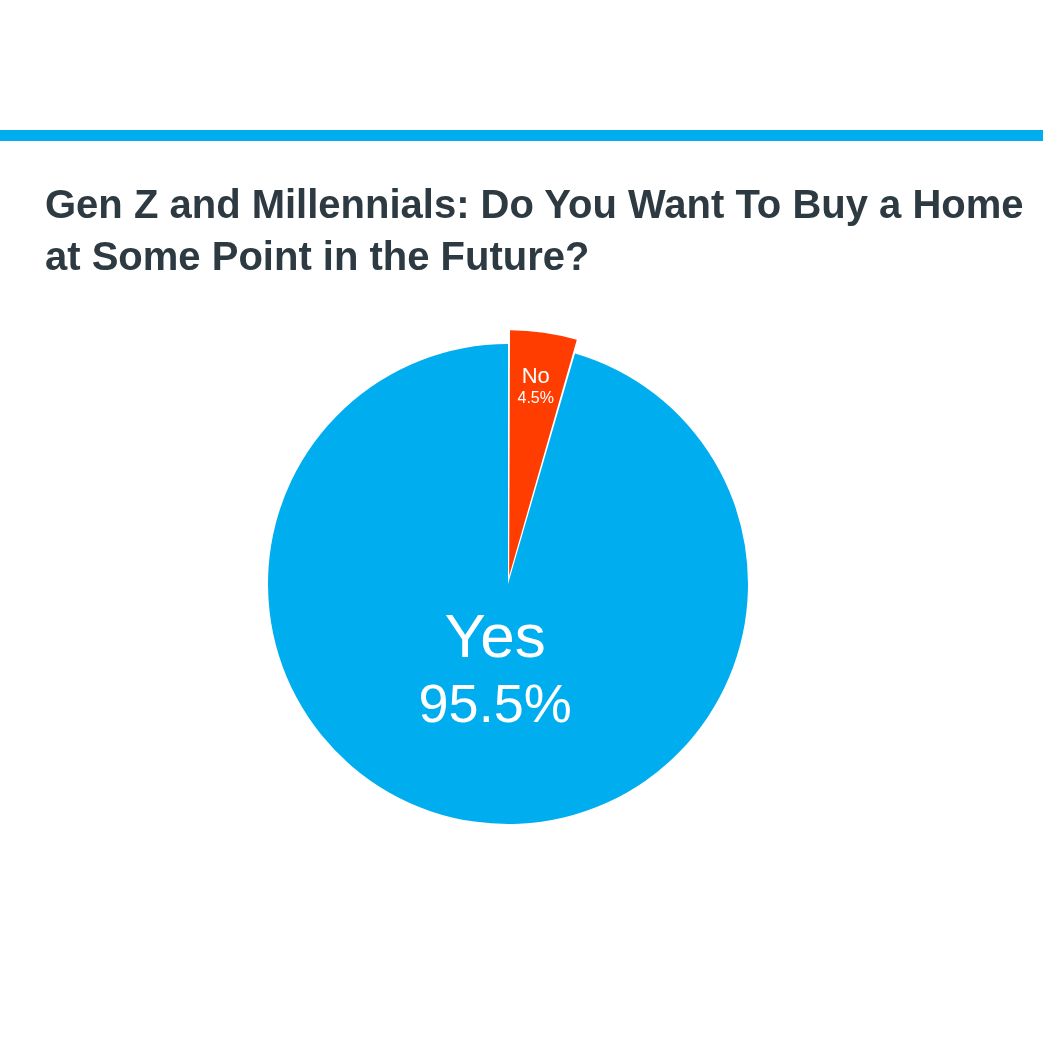 The image size is (1043, 1043). What do you see at coordinates (495, 636) in the screenshot?
I see `slice-label: Yes` at bounding box center [495, 636].